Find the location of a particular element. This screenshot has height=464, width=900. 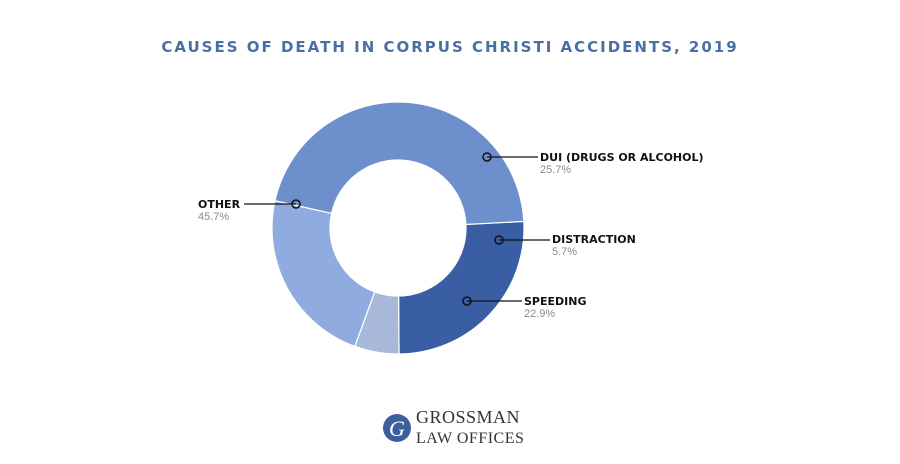

slice-other is located at coordinates (399, 163).